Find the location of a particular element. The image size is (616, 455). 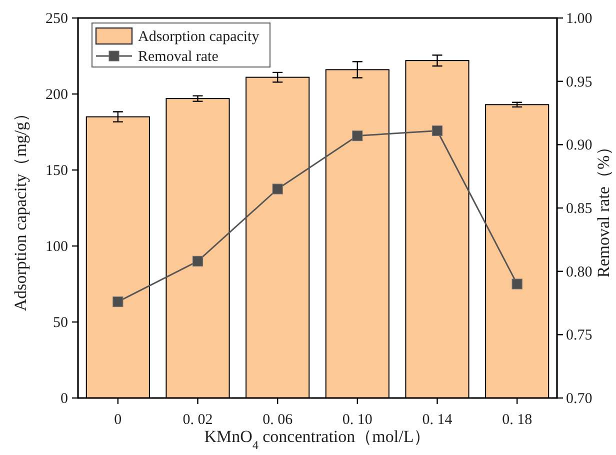

x-tick-label: 0. 10 is located at coordinates (357, 420).